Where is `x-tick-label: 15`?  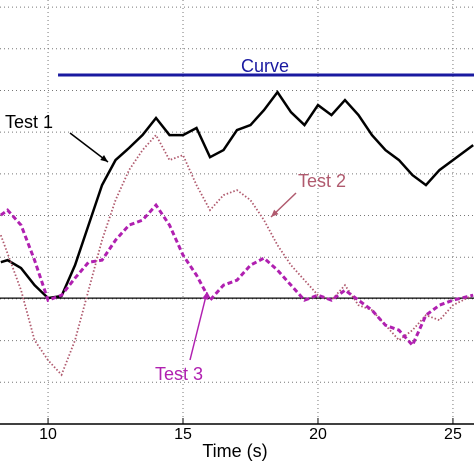
x-tick-label: 15 is located at coordinates (183, 434).